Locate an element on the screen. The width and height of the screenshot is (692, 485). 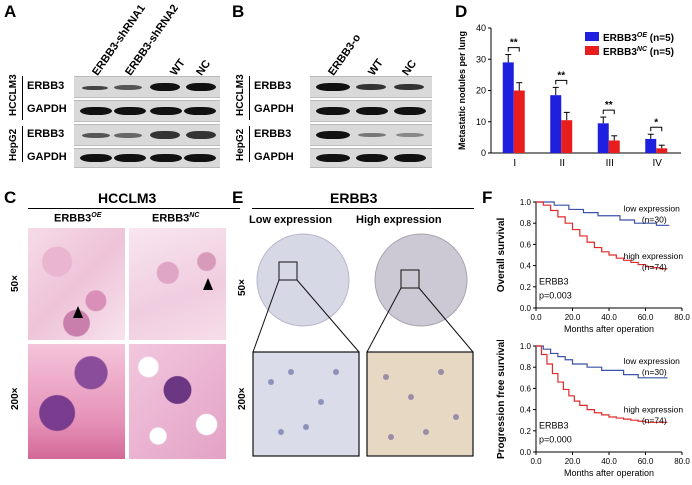
ihc-tissue-core-image is located at coordinates (363, 345).